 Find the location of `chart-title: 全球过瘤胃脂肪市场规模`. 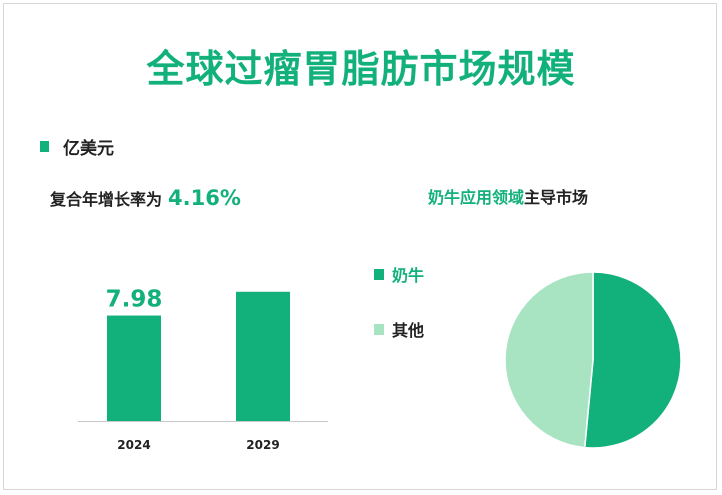

chart-title: 全球过瘤胃脂肪市场规模 is located at coordinates (361, 69).